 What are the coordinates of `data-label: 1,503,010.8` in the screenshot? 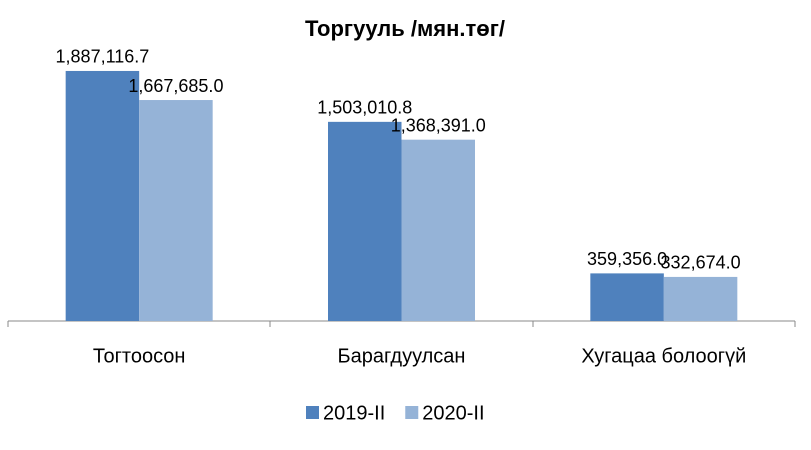 It's located at (364, 108).